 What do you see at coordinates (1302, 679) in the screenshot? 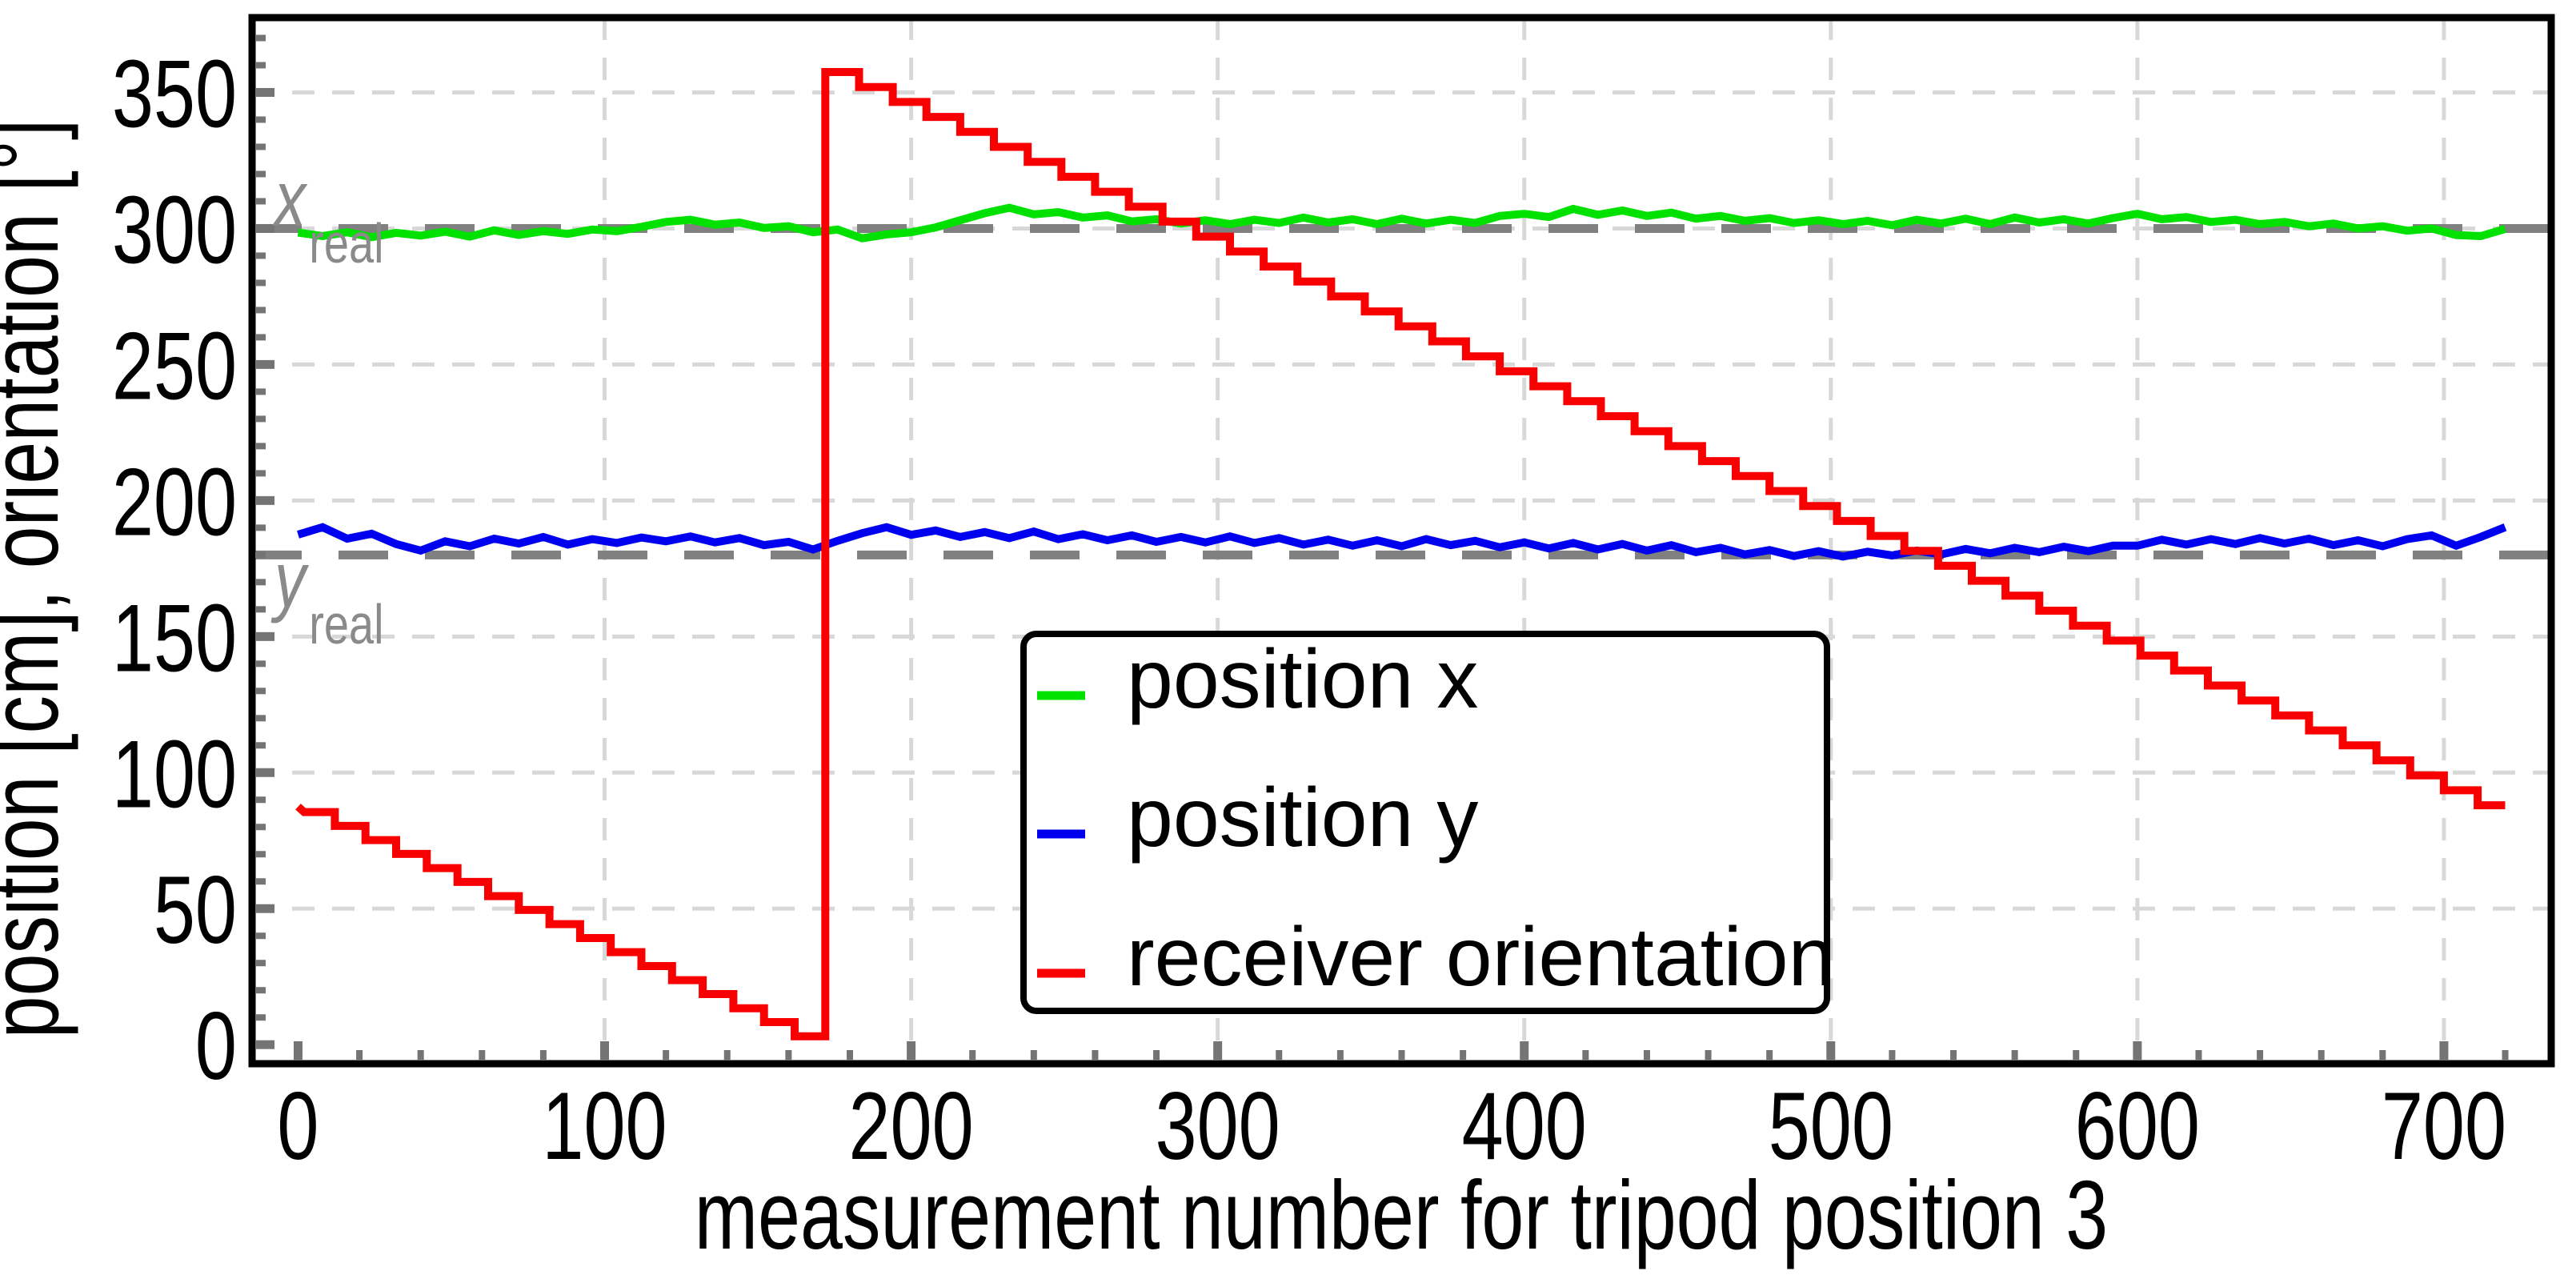
I see `legend-label-1: position x` at bounding box center [1302, 679].